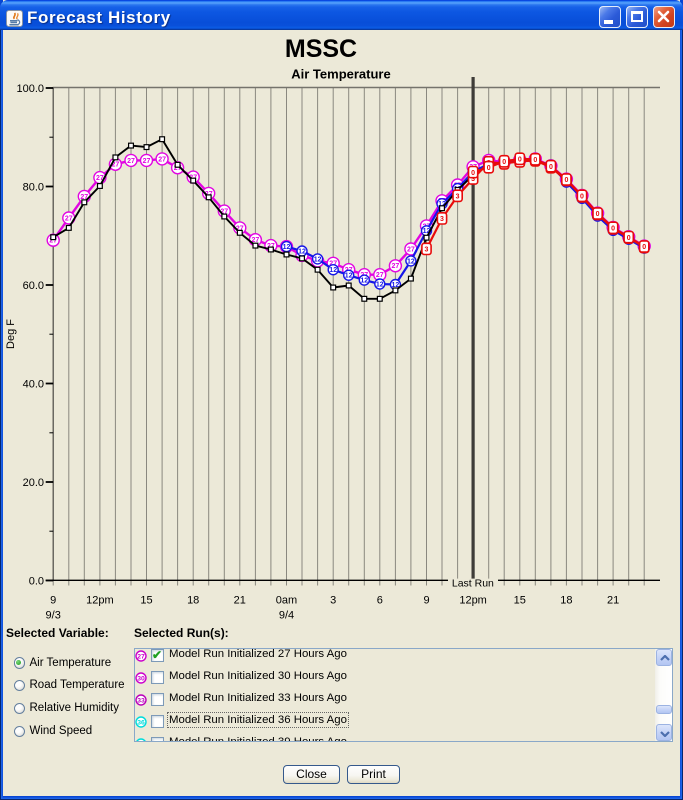 This screenshot has height=800, width=683. I want to click on svg-text: 39, so click(141, 741).